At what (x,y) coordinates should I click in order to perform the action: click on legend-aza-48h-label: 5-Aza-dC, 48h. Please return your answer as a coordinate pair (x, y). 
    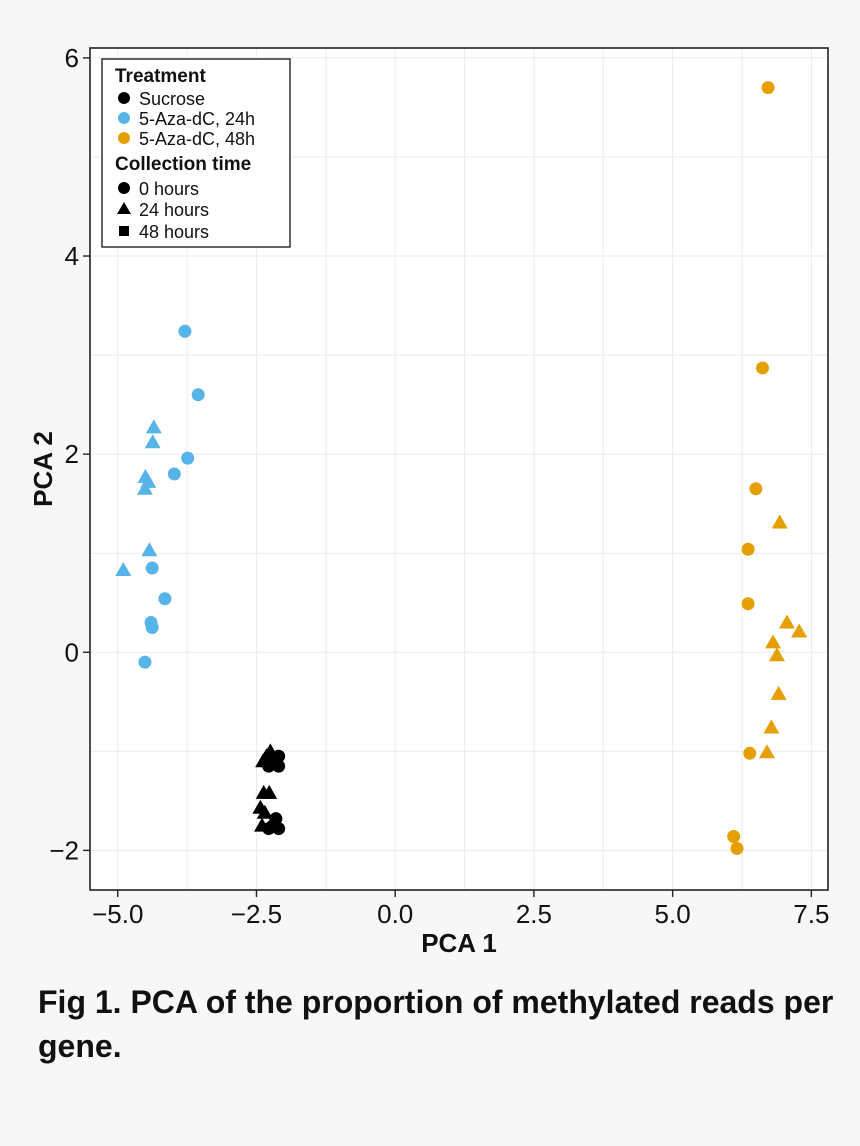
    Looking at the image, I should click on (197, 139).